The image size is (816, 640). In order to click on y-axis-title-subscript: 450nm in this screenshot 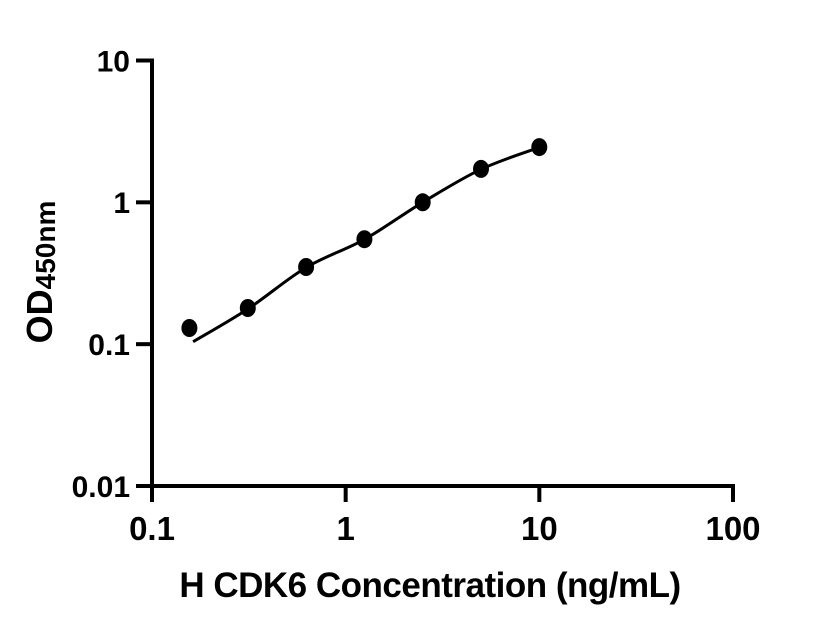, I will do `click(45, 245)`.